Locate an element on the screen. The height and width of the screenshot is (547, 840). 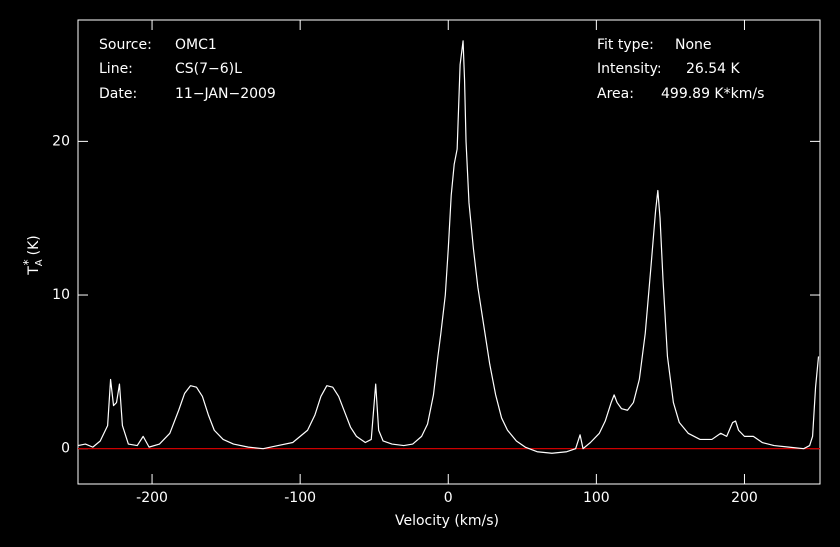
x-tick-label: 100 is located at coordinates (596, 498).